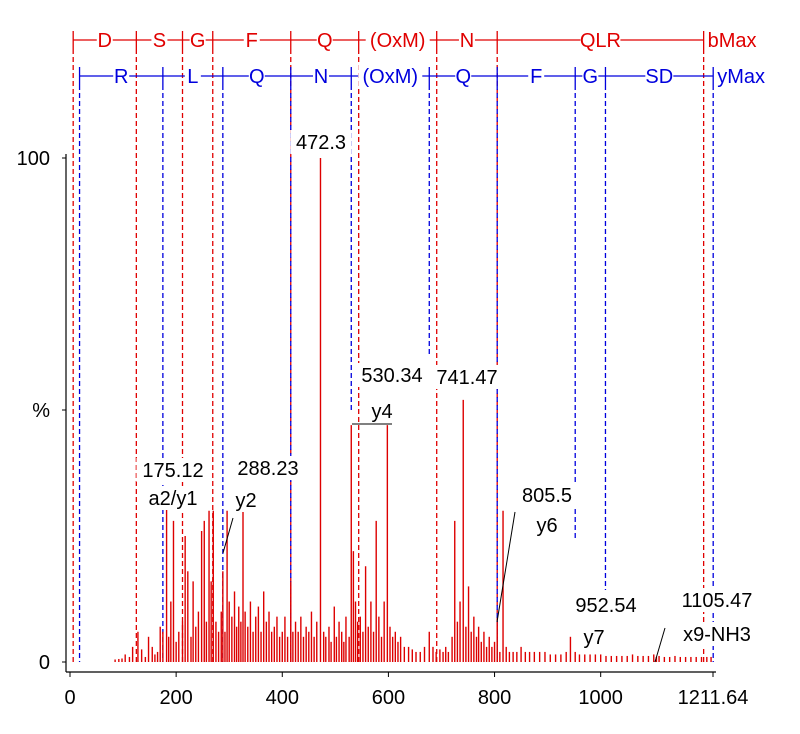 The image size is (800, 734). I want to click on y-ion-residue-label: G, so click(591, 77).